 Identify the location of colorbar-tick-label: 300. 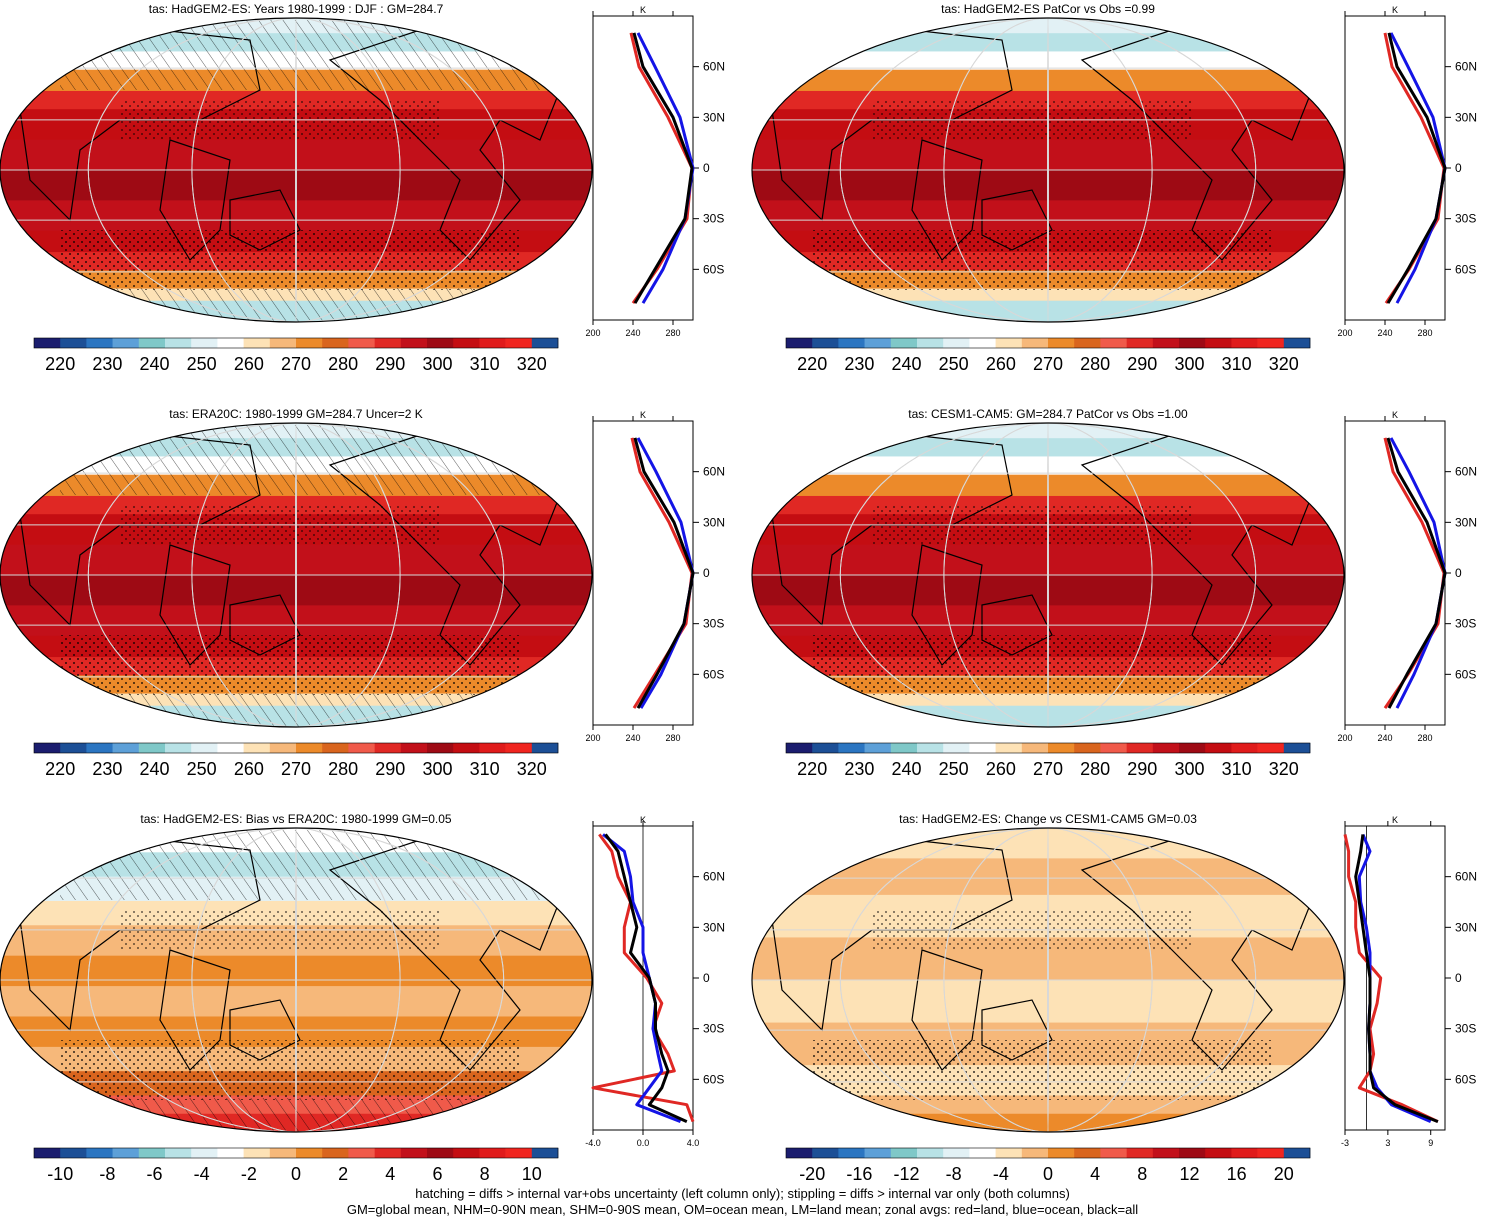
(437, 769).